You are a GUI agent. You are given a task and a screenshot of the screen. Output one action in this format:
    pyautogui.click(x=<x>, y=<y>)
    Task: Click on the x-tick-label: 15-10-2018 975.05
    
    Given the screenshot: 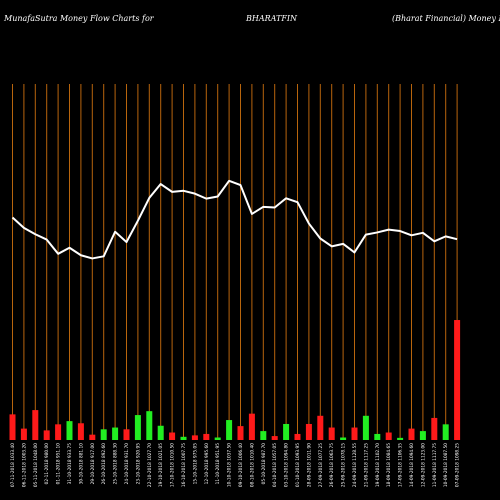 What is the action you would take?
    pyautogui.click(x=195, y=464)
    